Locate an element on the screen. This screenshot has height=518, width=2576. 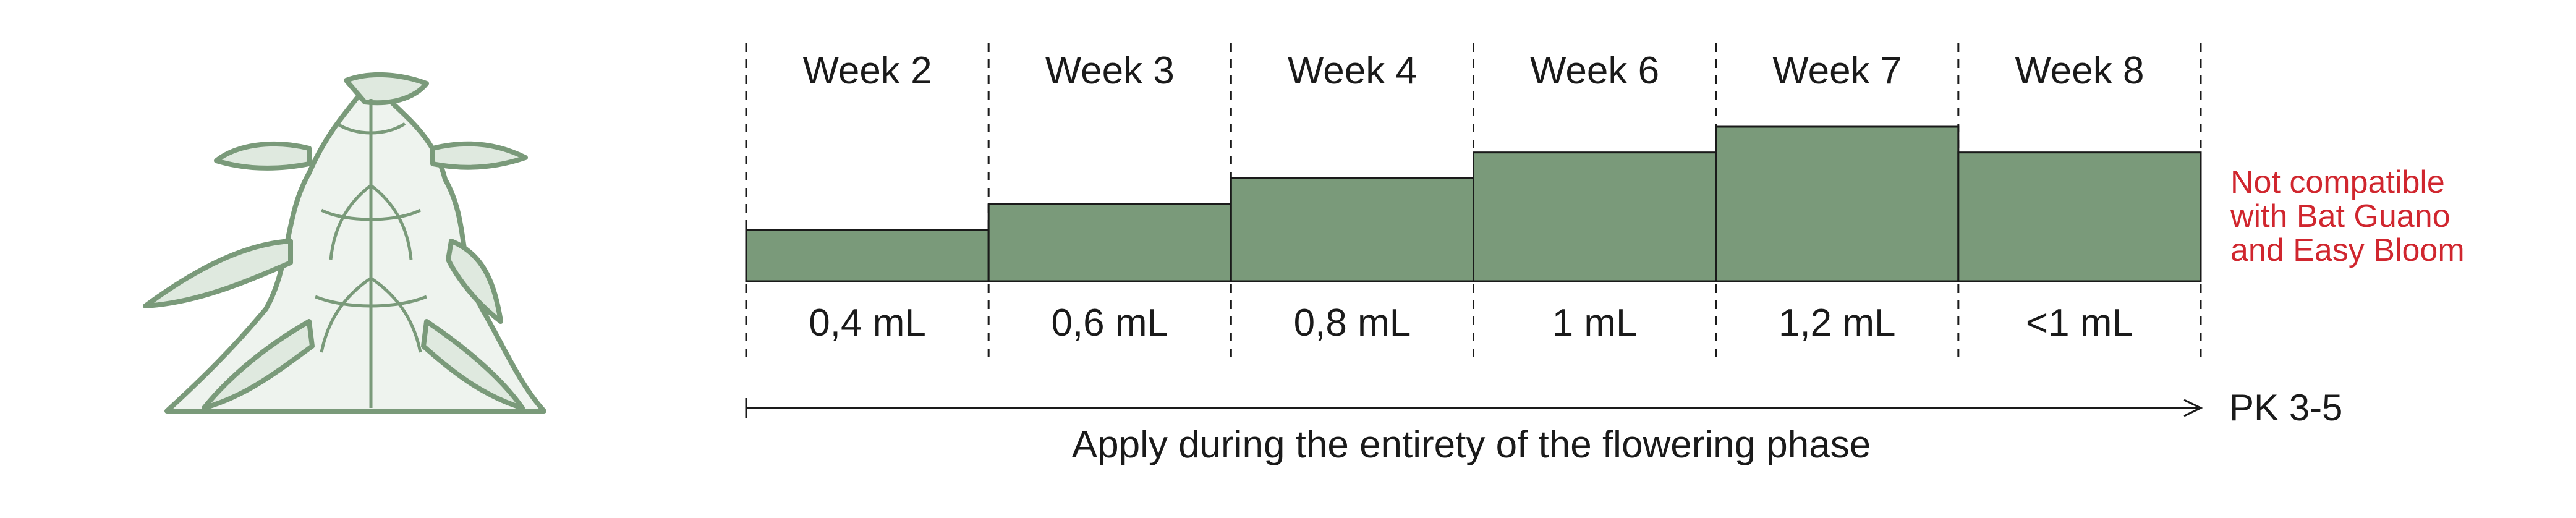
dose-labels: 0,4 mL 0,6 mL 0,8 mL 1 mL 1,2 mL <1 mL is located at coordinates (1471, 323).